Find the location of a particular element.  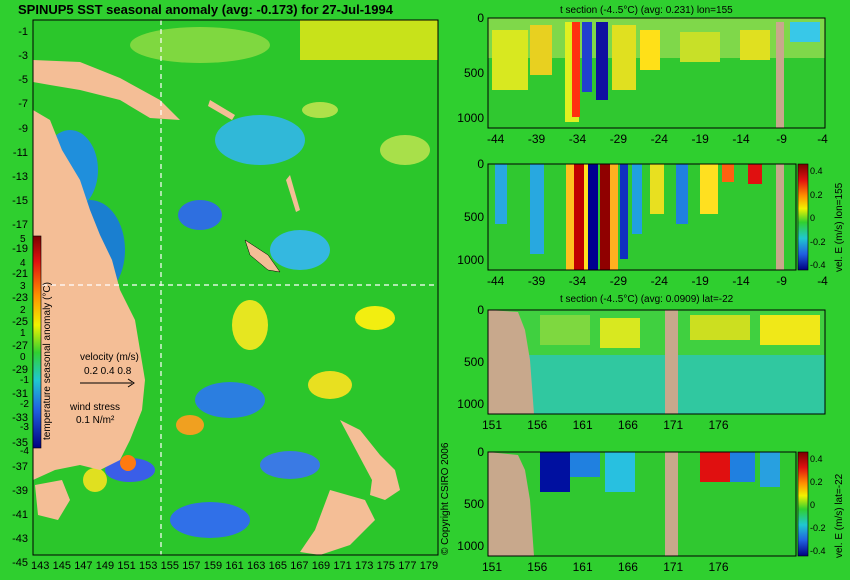

panel-vel-lon is located at coordinates (648, 217).